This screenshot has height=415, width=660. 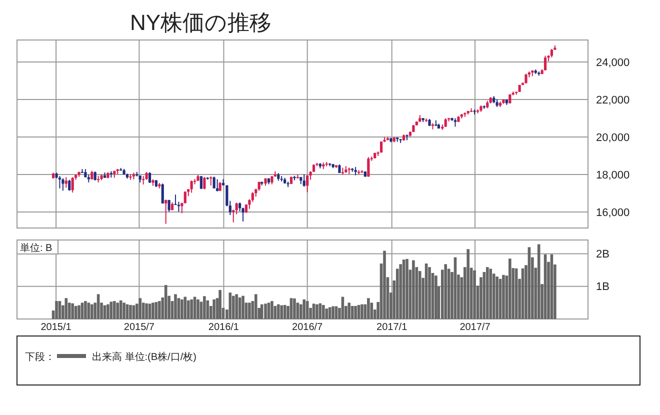 I want to click on annotation: 単位: B, so click(x=36, y=248).